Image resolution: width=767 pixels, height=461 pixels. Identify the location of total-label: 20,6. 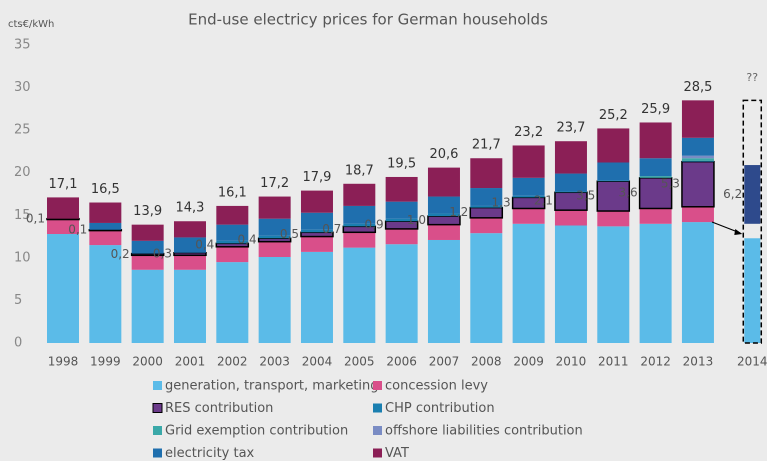
(443, 154).